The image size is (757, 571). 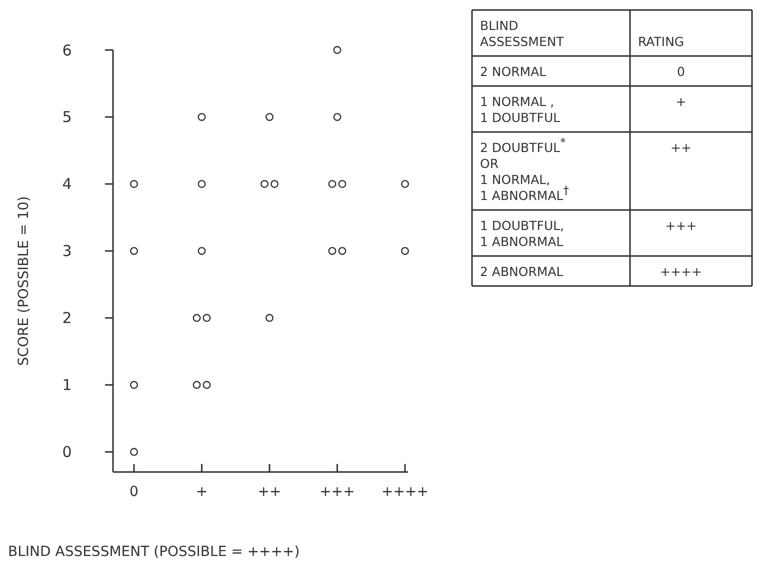 What do you see at coordinates (67, 184) in the screenshot?
I see `y-tick-label: 4` at bounding box center [67, 184].